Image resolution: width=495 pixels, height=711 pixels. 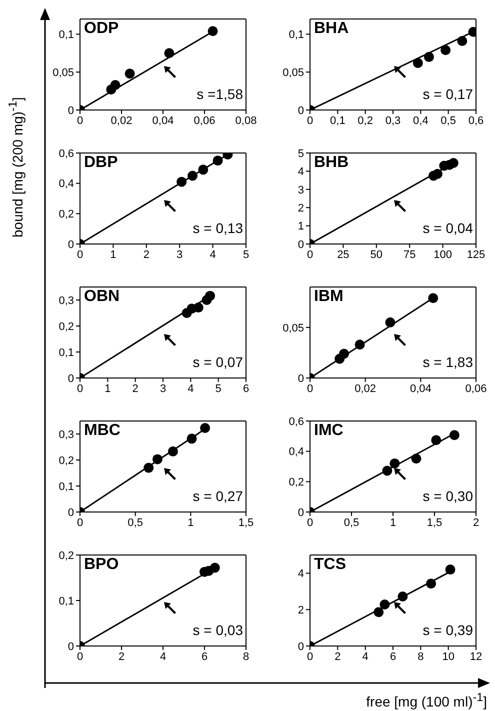 What do you see at coordinates (331, 29) in the screenshot?
I see `chart-title: BHA` at bounding box center [331, 29].